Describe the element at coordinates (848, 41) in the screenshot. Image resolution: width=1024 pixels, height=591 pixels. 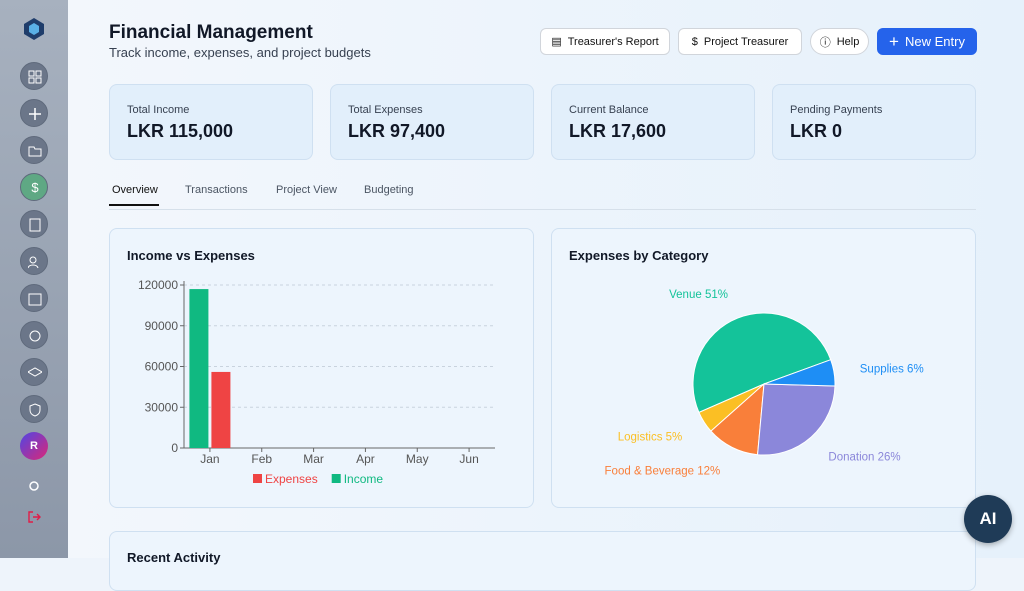
I see `button-label: Help` at that location.